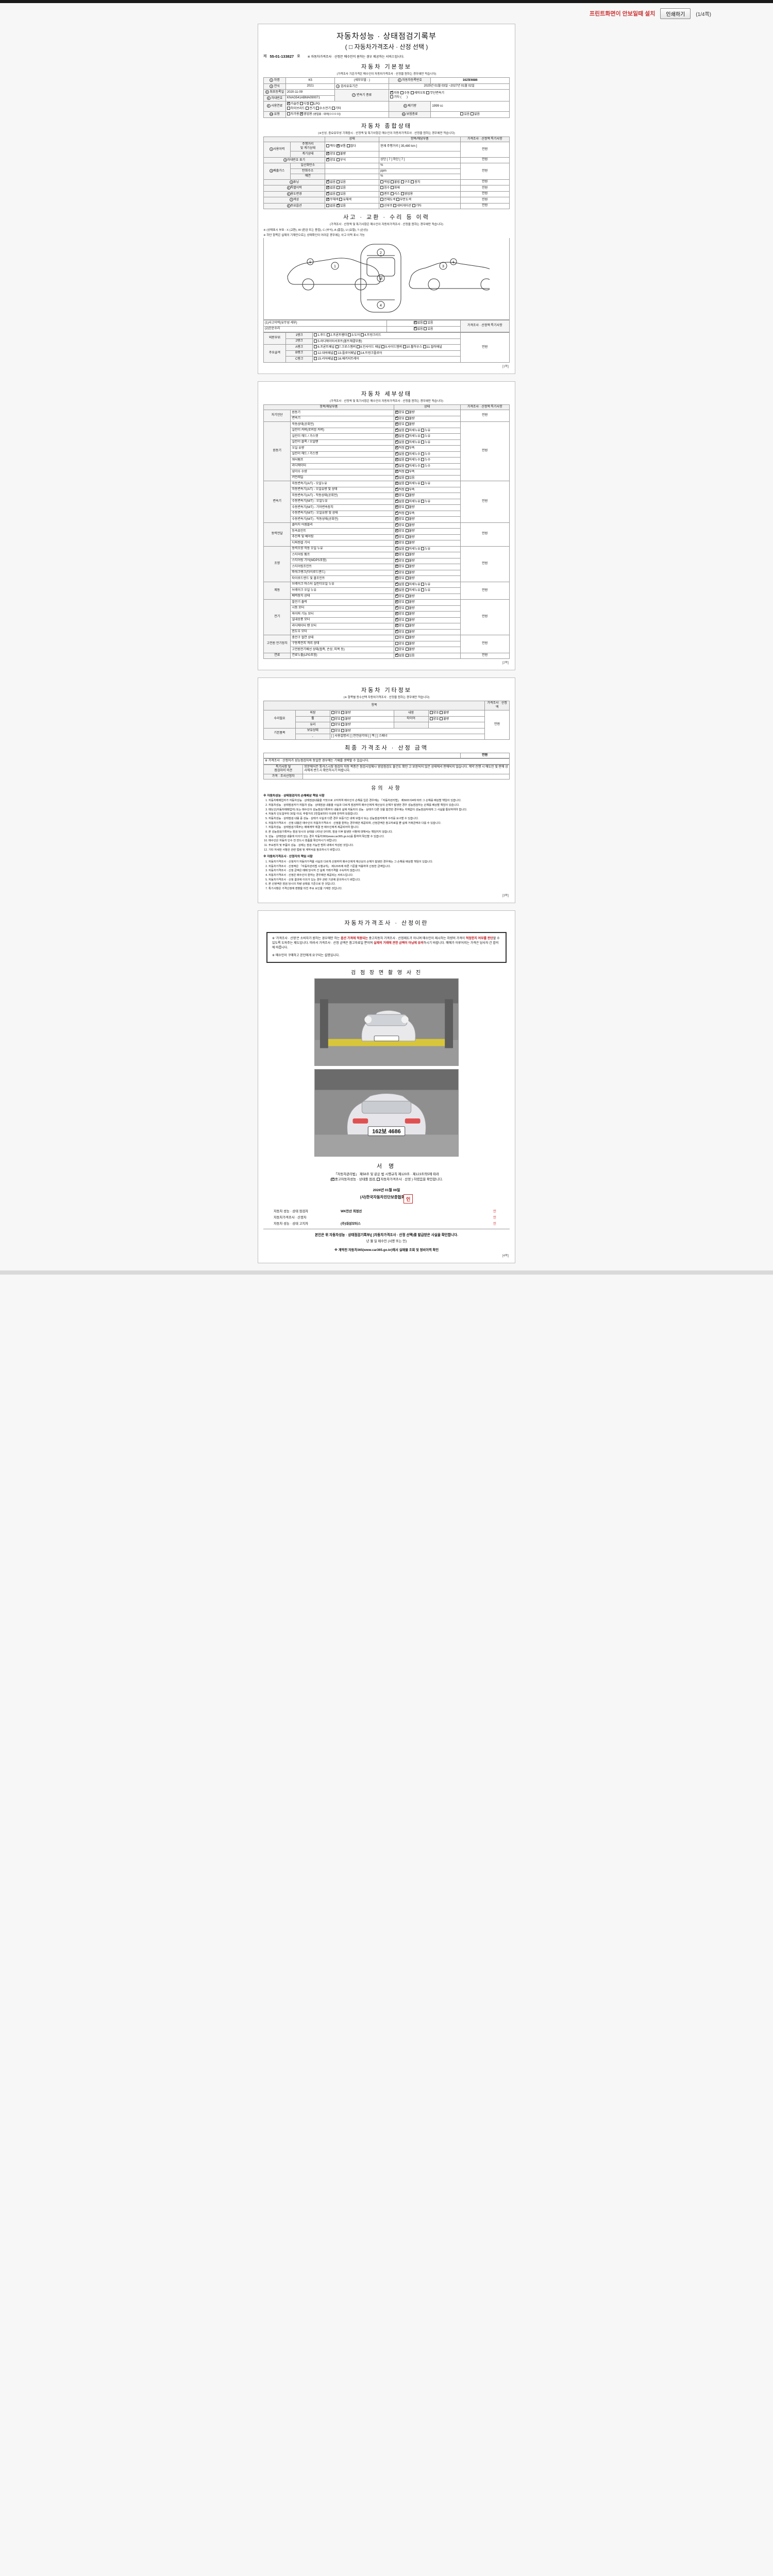 This screenshot has height=2576, width=773. I want to click on color-part-paint: 부분도색, so click(403, 199).